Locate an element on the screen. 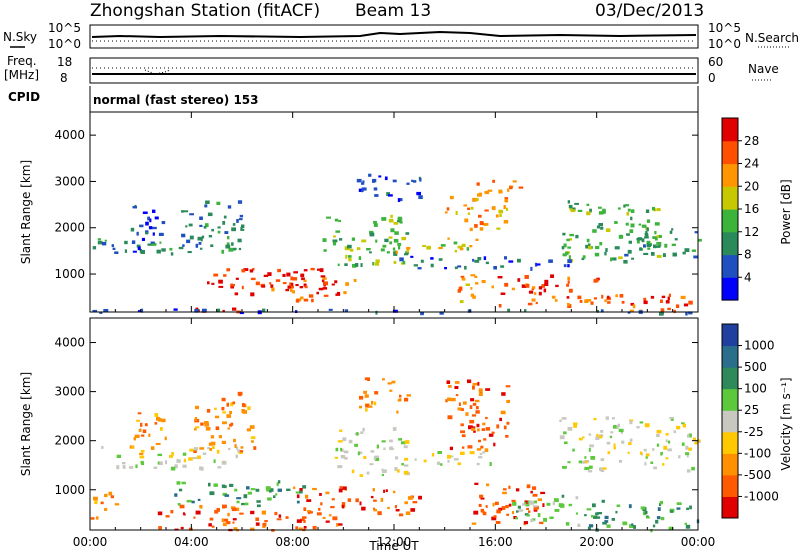 The width and height of the screenshot is (800, 558). velocity-ytick-label: 2000 is located at coordinates (69, 441).